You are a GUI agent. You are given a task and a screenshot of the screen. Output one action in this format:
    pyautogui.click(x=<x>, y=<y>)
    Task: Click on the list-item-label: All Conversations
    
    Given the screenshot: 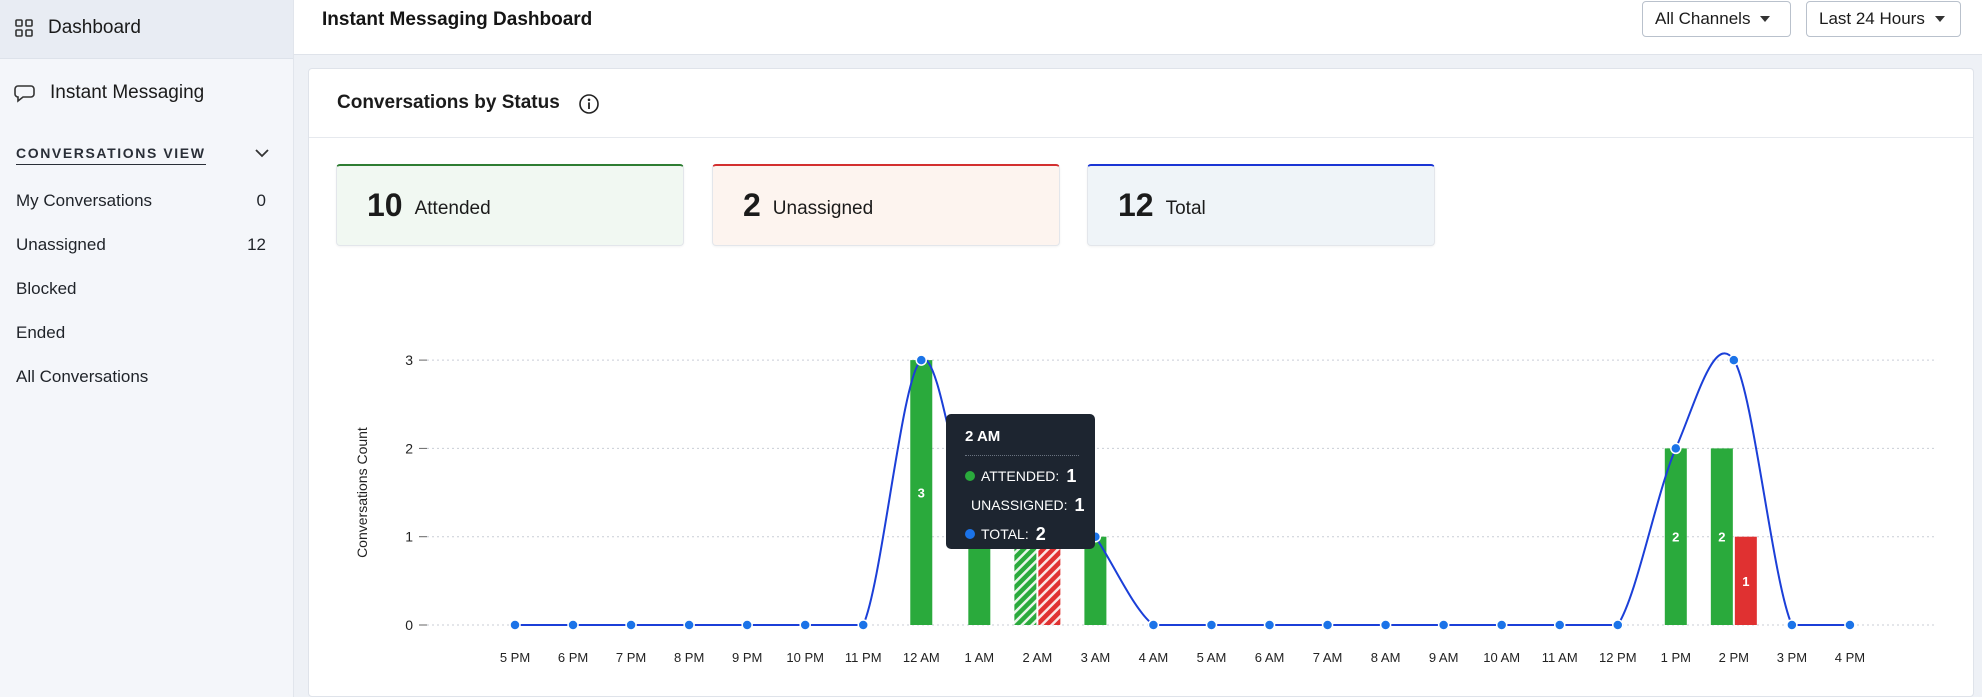 What is the action you would take?
    pyautogui.click(x=82, y=376)
    